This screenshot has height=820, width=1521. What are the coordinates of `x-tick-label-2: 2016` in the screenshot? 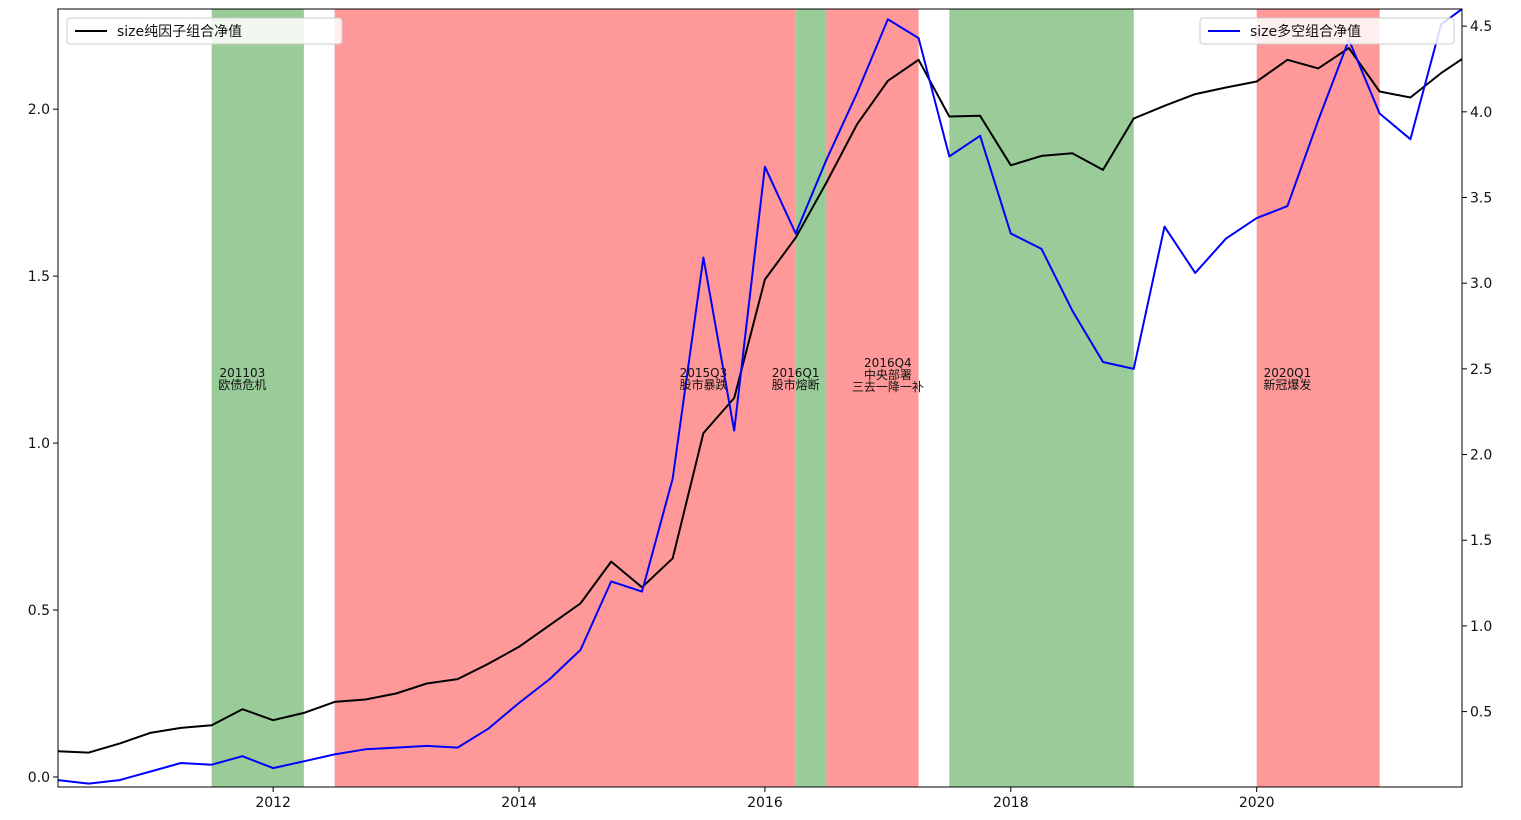 It's located at (765, 803).